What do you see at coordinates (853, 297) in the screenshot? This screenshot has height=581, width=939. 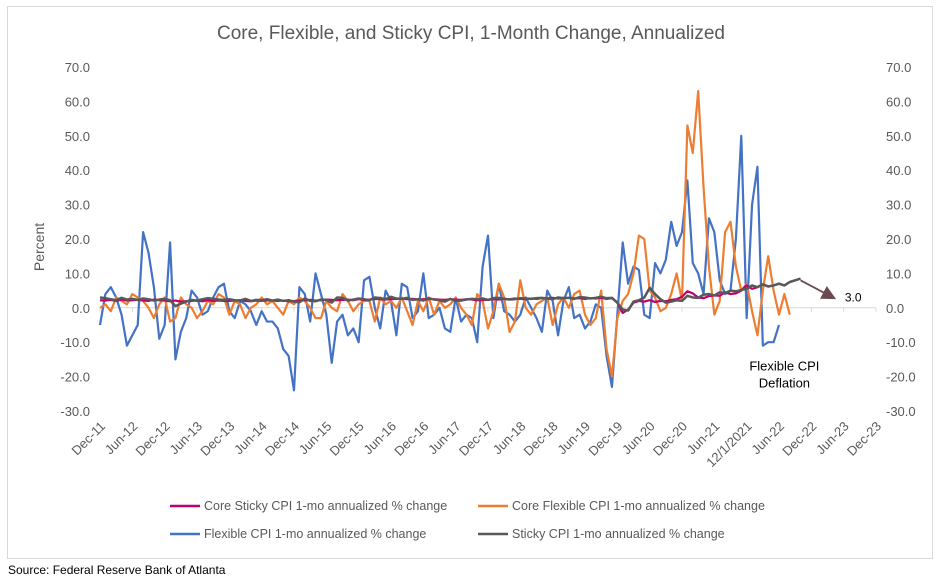 I see `forecast-label: 3.0` at bounding box center [853, 297].